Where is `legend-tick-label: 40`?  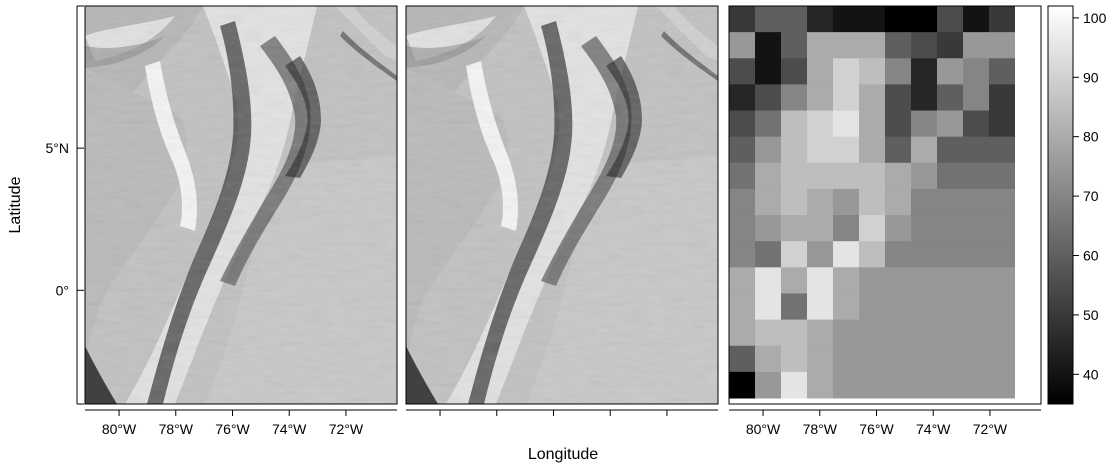
legend-tick-label: 40 is located at coordinates (1091, 374).